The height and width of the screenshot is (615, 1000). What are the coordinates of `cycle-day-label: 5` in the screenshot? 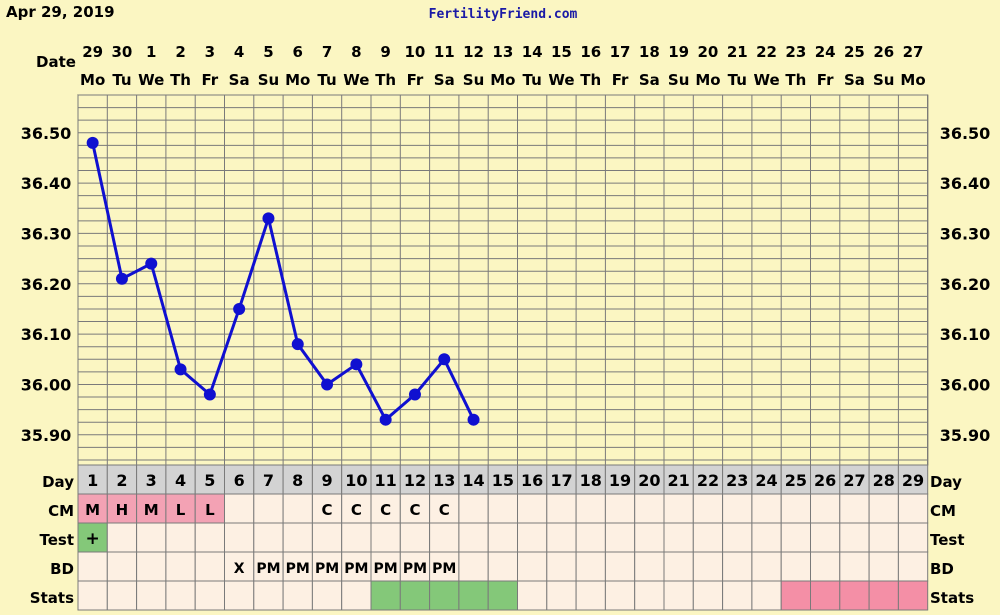 It's located at (209, 480).